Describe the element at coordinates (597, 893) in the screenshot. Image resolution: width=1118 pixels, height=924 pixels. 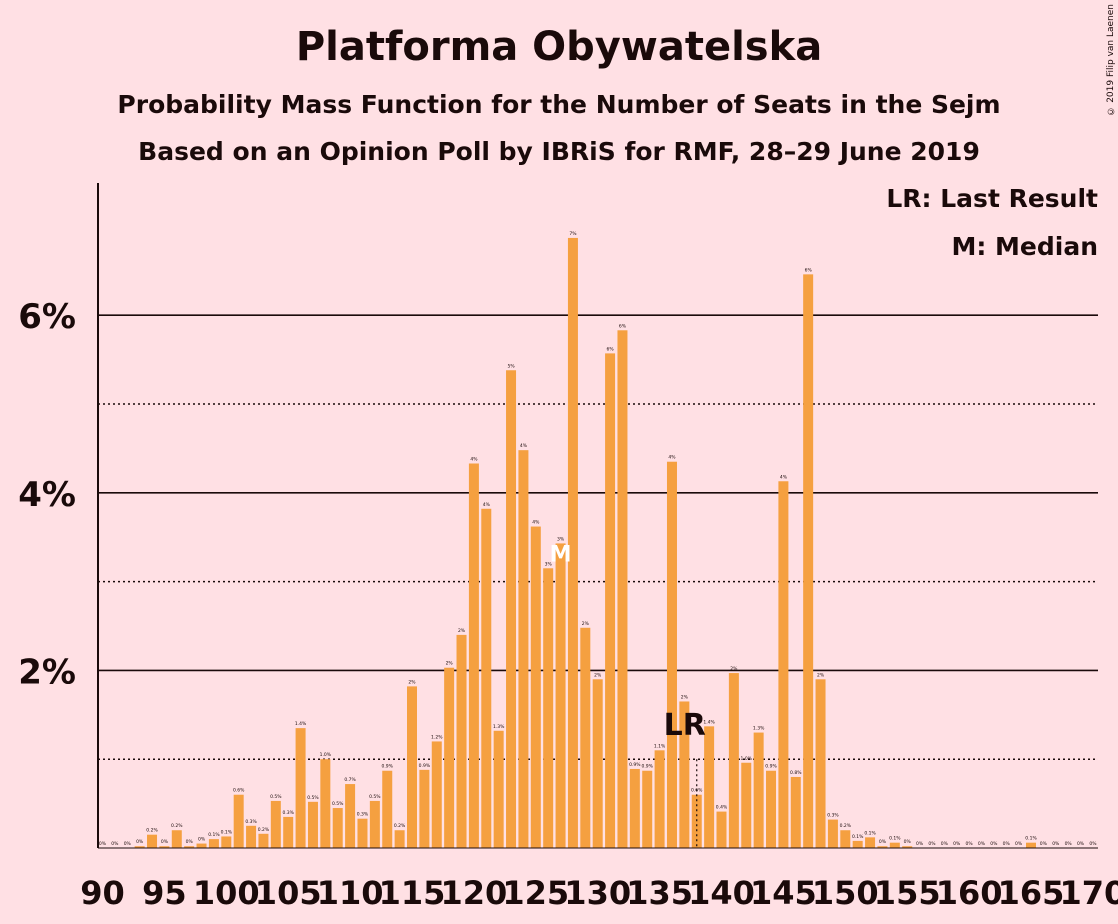
I see `x-tick-label: 130` at that location.